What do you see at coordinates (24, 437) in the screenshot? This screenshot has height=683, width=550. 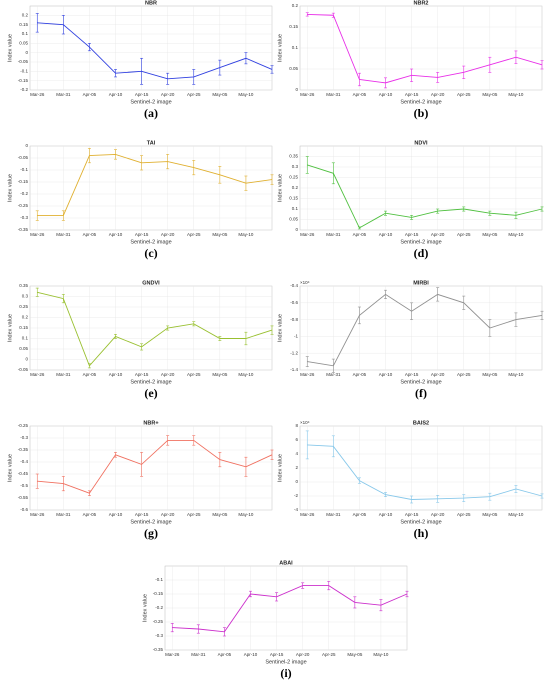 I see `y-tick-label: -0.3` at bounding box center [24, 437].